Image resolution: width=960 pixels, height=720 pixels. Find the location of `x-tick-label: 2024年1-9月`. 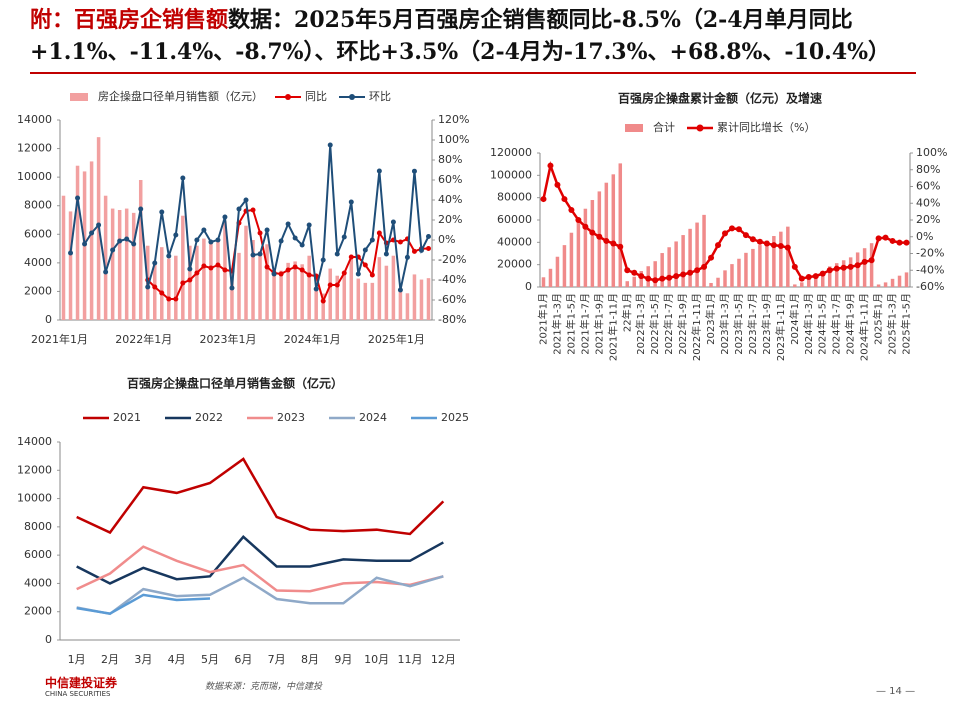

x-tick-label: 2024年1-9月 is located at coordinates (850, 324).